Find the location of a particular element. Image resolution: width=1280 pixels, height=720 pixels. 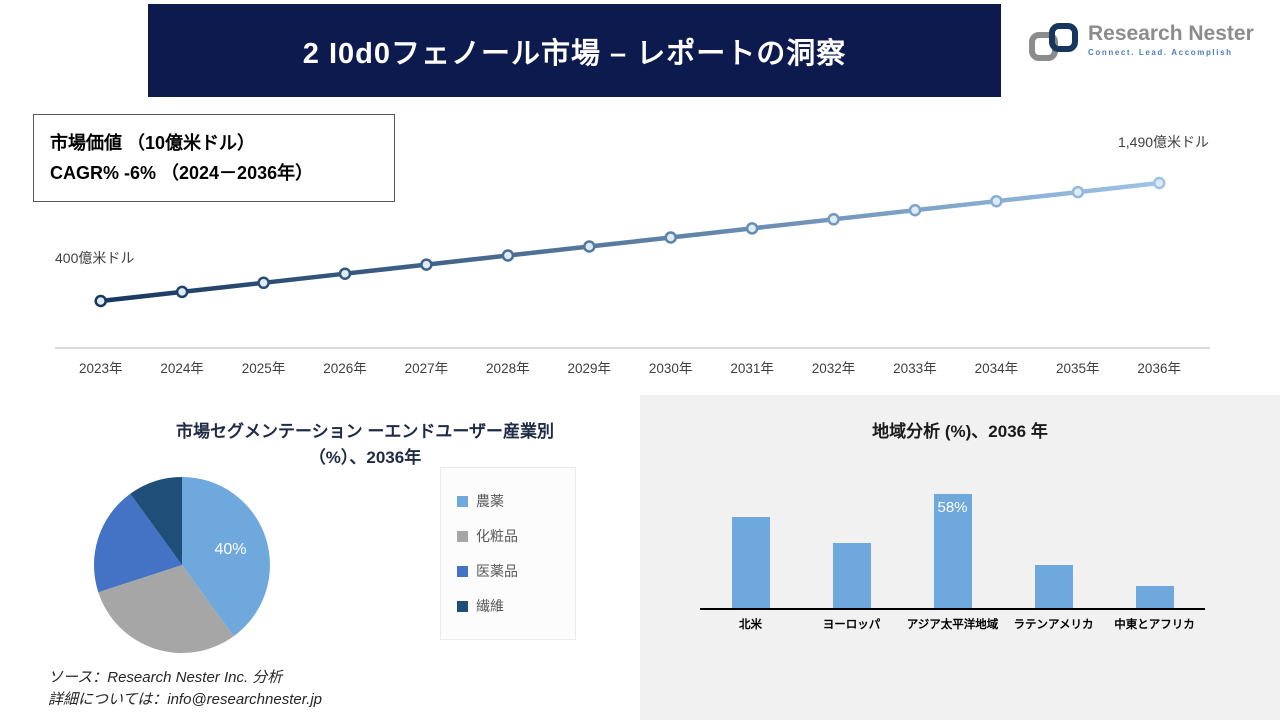

bar-categories: 北米 ヨーロッパ アジア太平洋地域 ラテンアメリカ 中東とアフリカ is located at coordinates (952, 624).